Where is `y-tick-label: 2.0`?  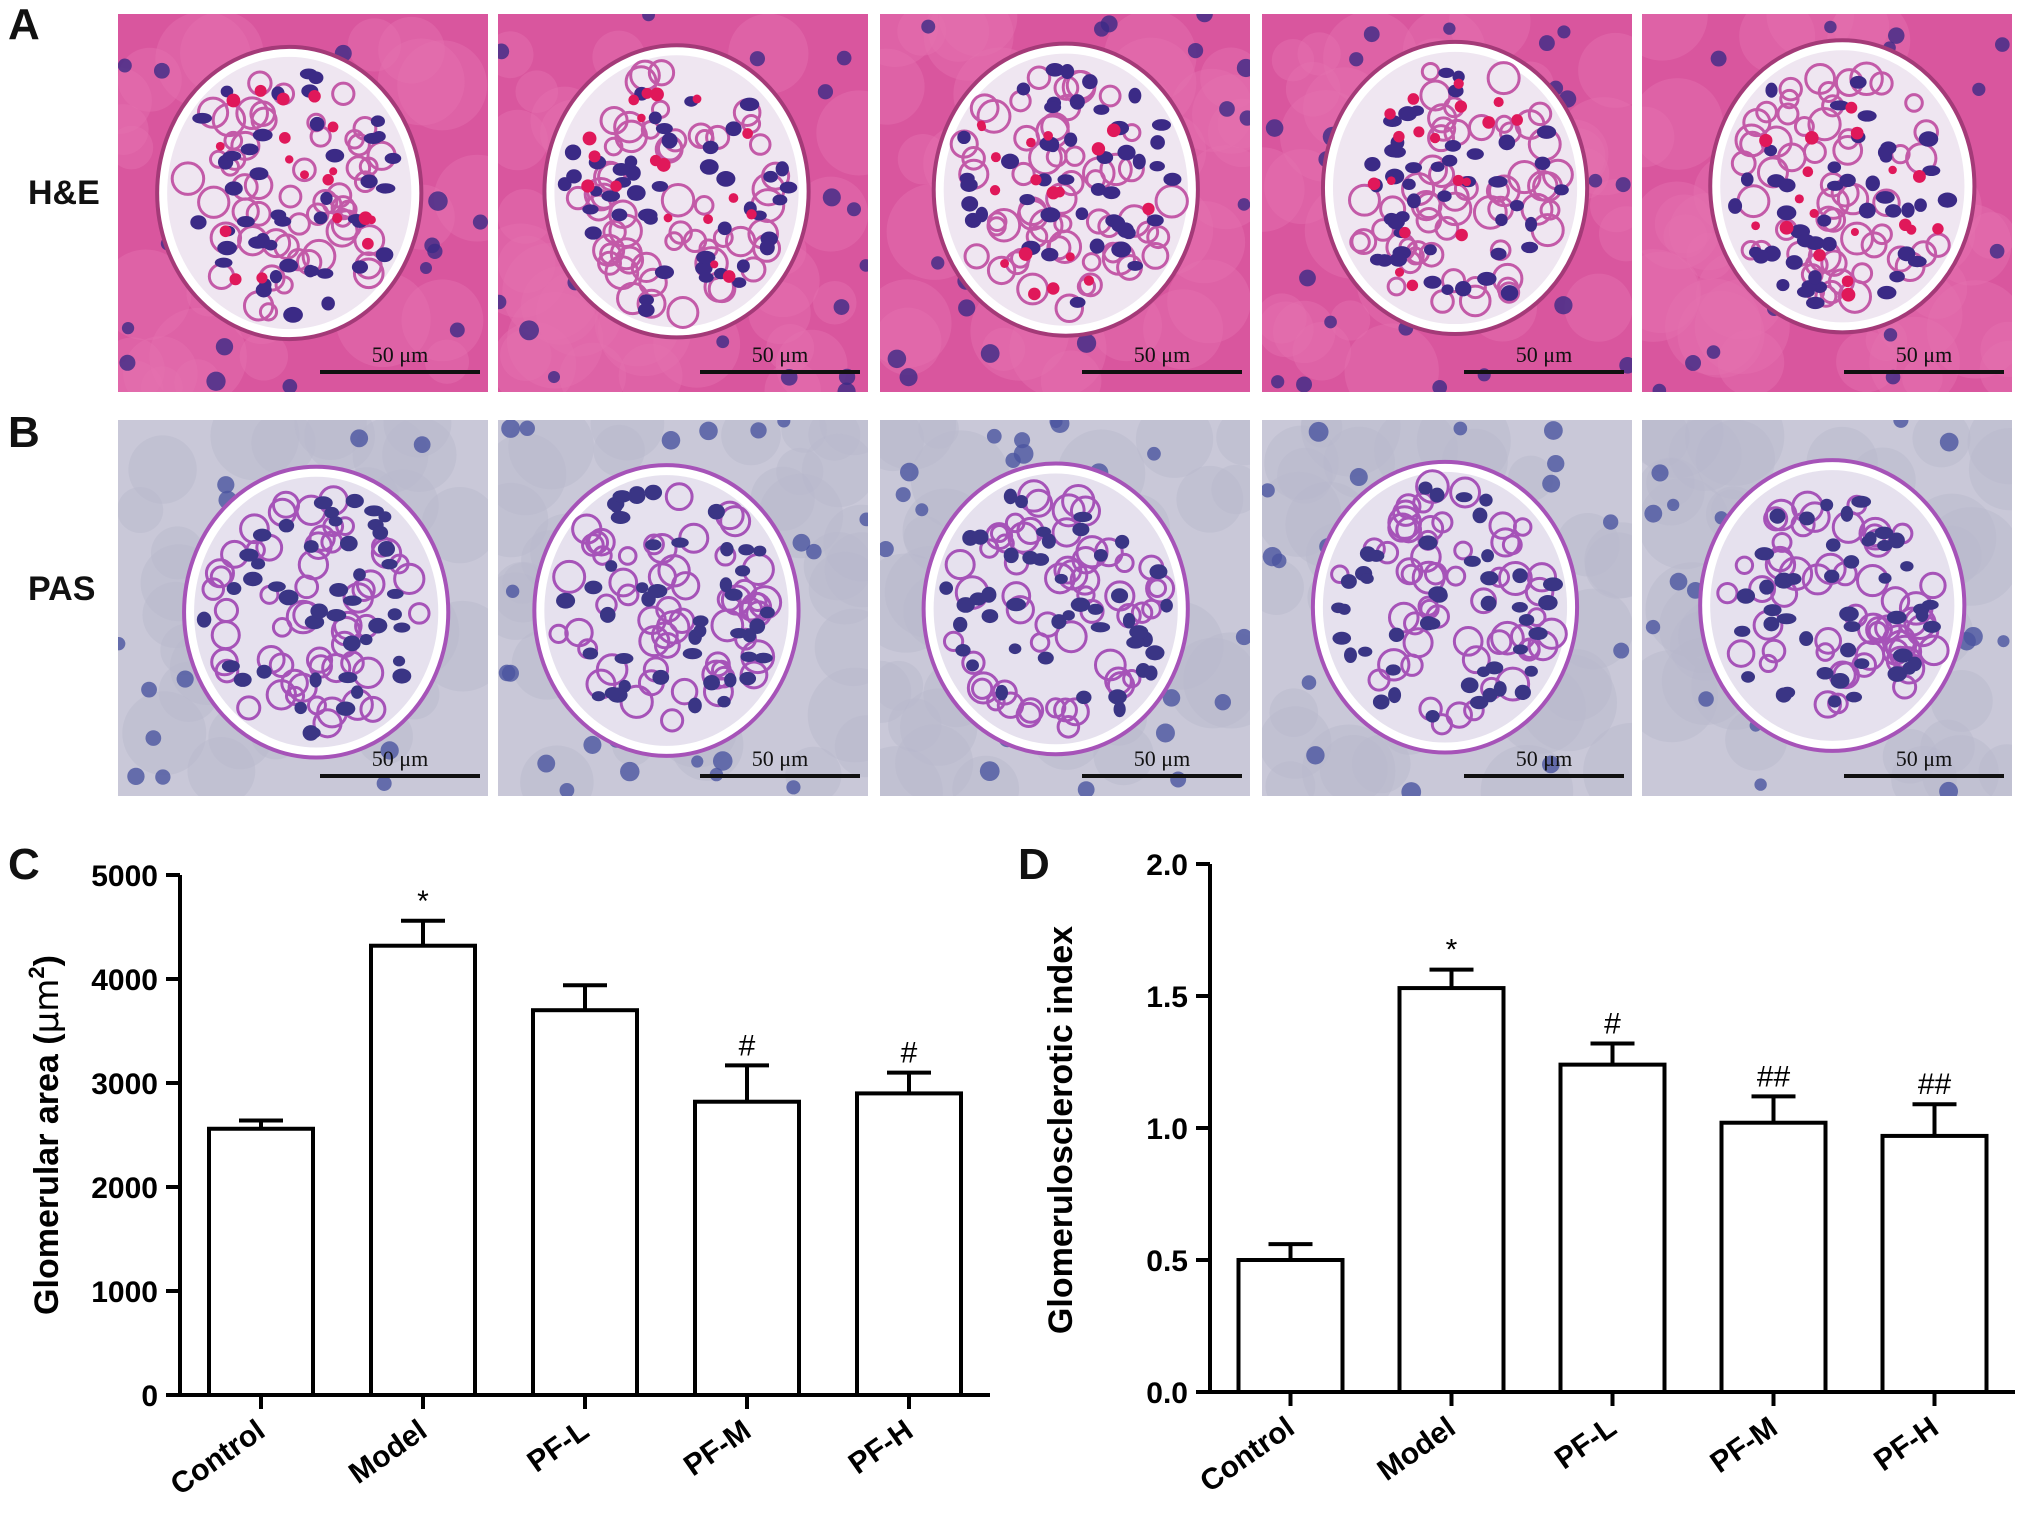 y-tick-label: 2.0 is located at coordinates (1167, 865).